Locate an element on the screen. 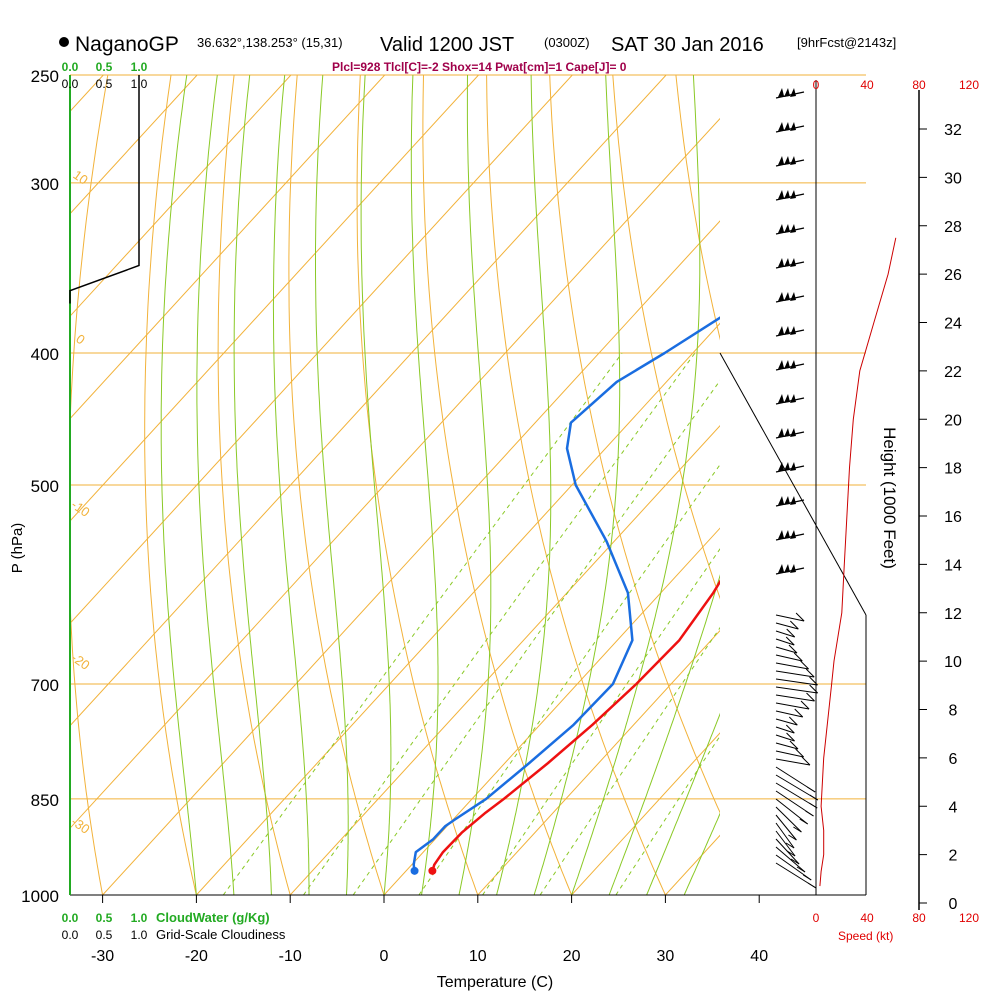  temperature-profile-surface-dot is located at coordinates (432, 870).